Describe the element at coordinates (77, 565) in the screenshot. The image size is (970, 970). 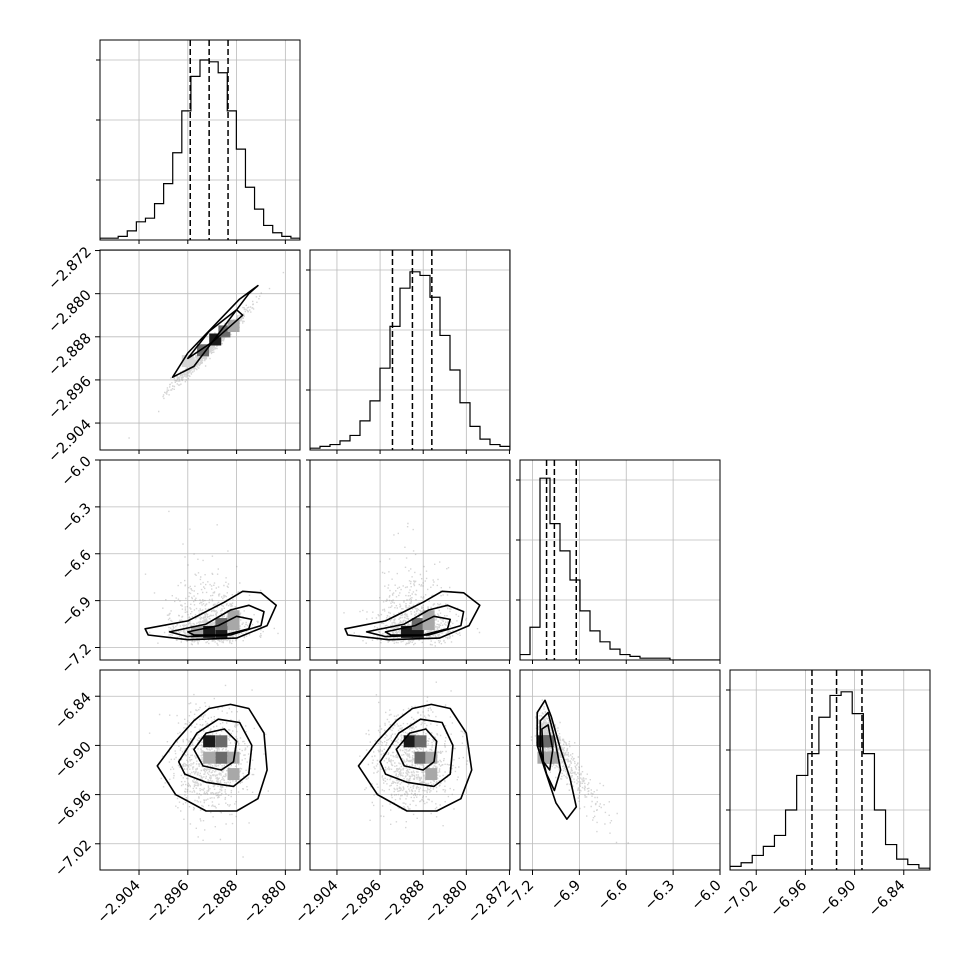
I see `y-tick-label: −6.6` at that location.